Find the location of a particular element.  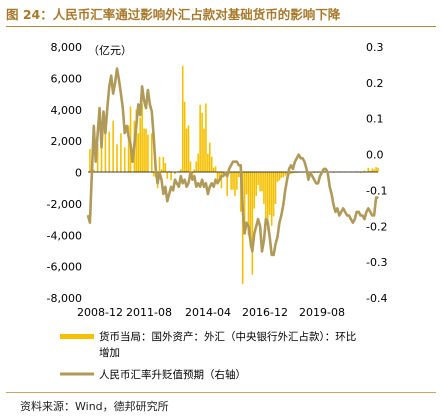

right-axis-tick-label: -0.3 is located at coordinates (376, 262).